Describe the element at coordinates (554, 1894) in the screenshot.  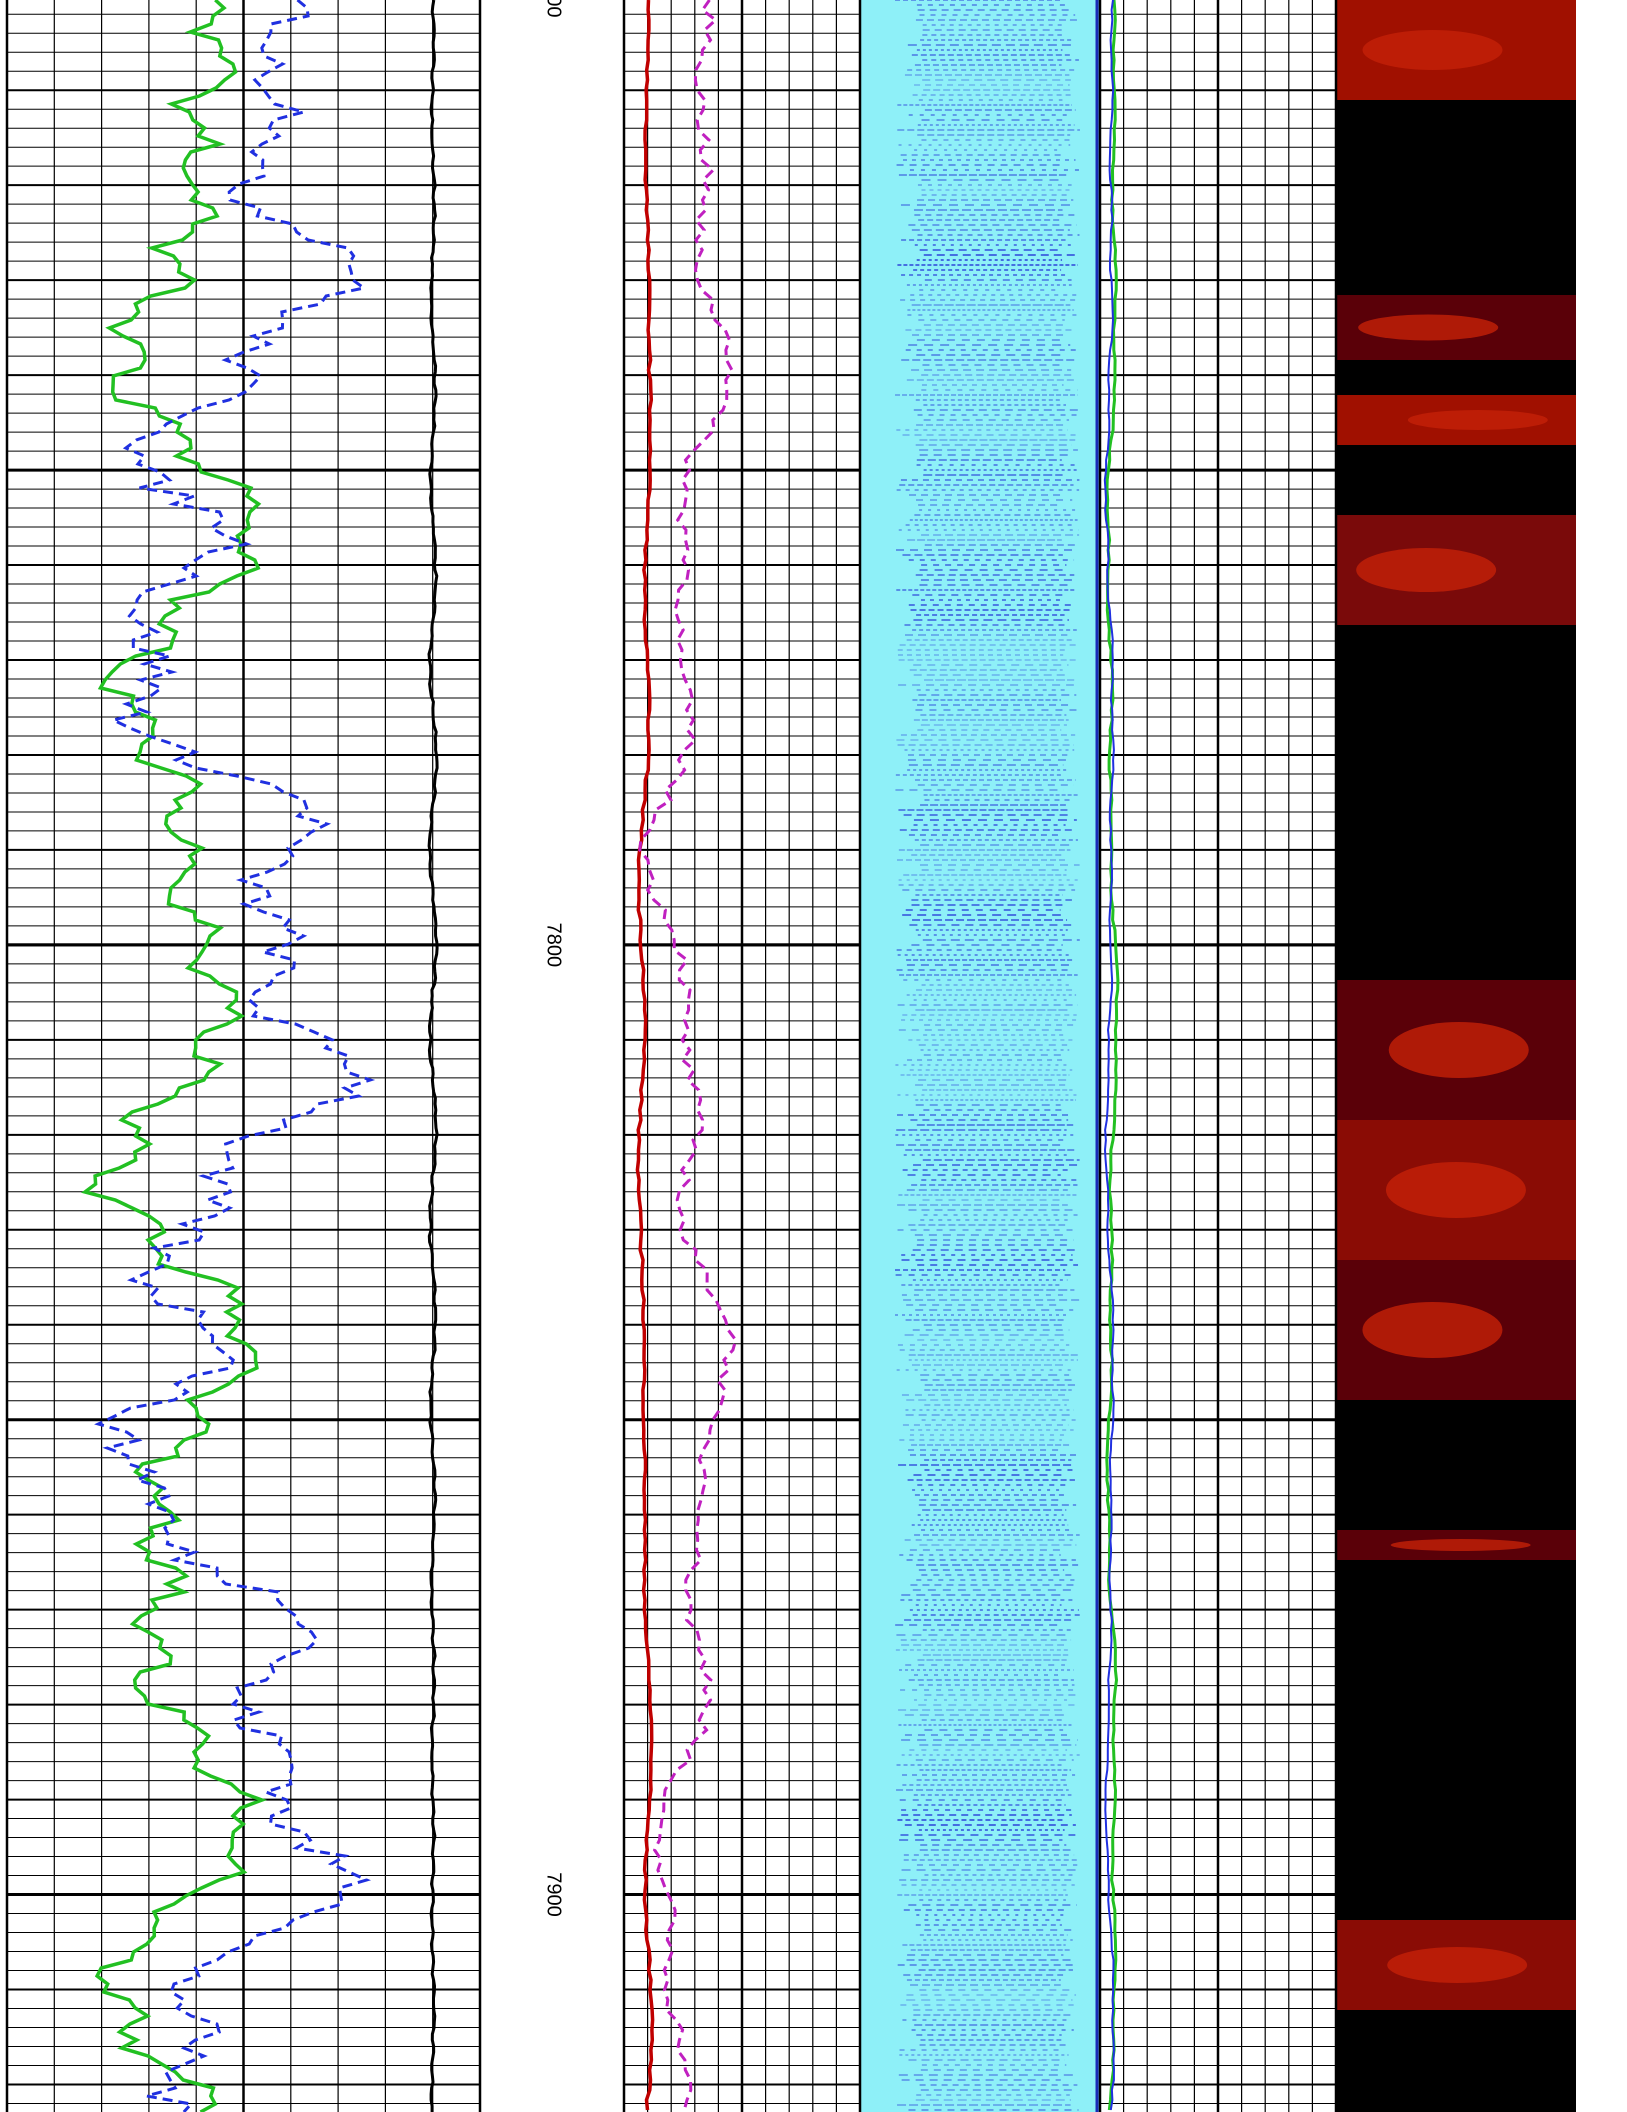
I see `depth-label: 7900` at that location.